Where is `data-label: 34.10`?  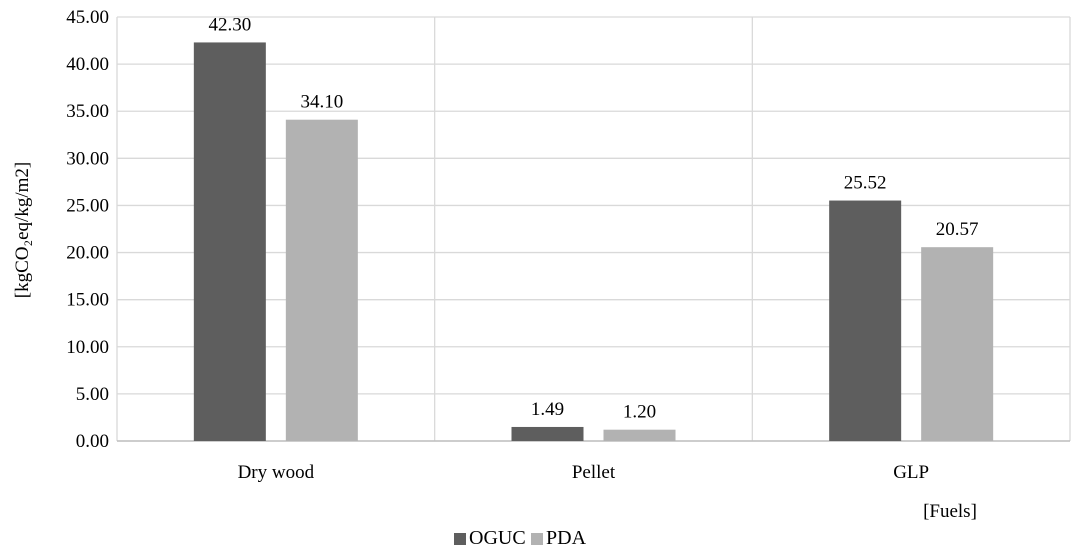 data-label: 34.10 is located at coordinates (321, 102).